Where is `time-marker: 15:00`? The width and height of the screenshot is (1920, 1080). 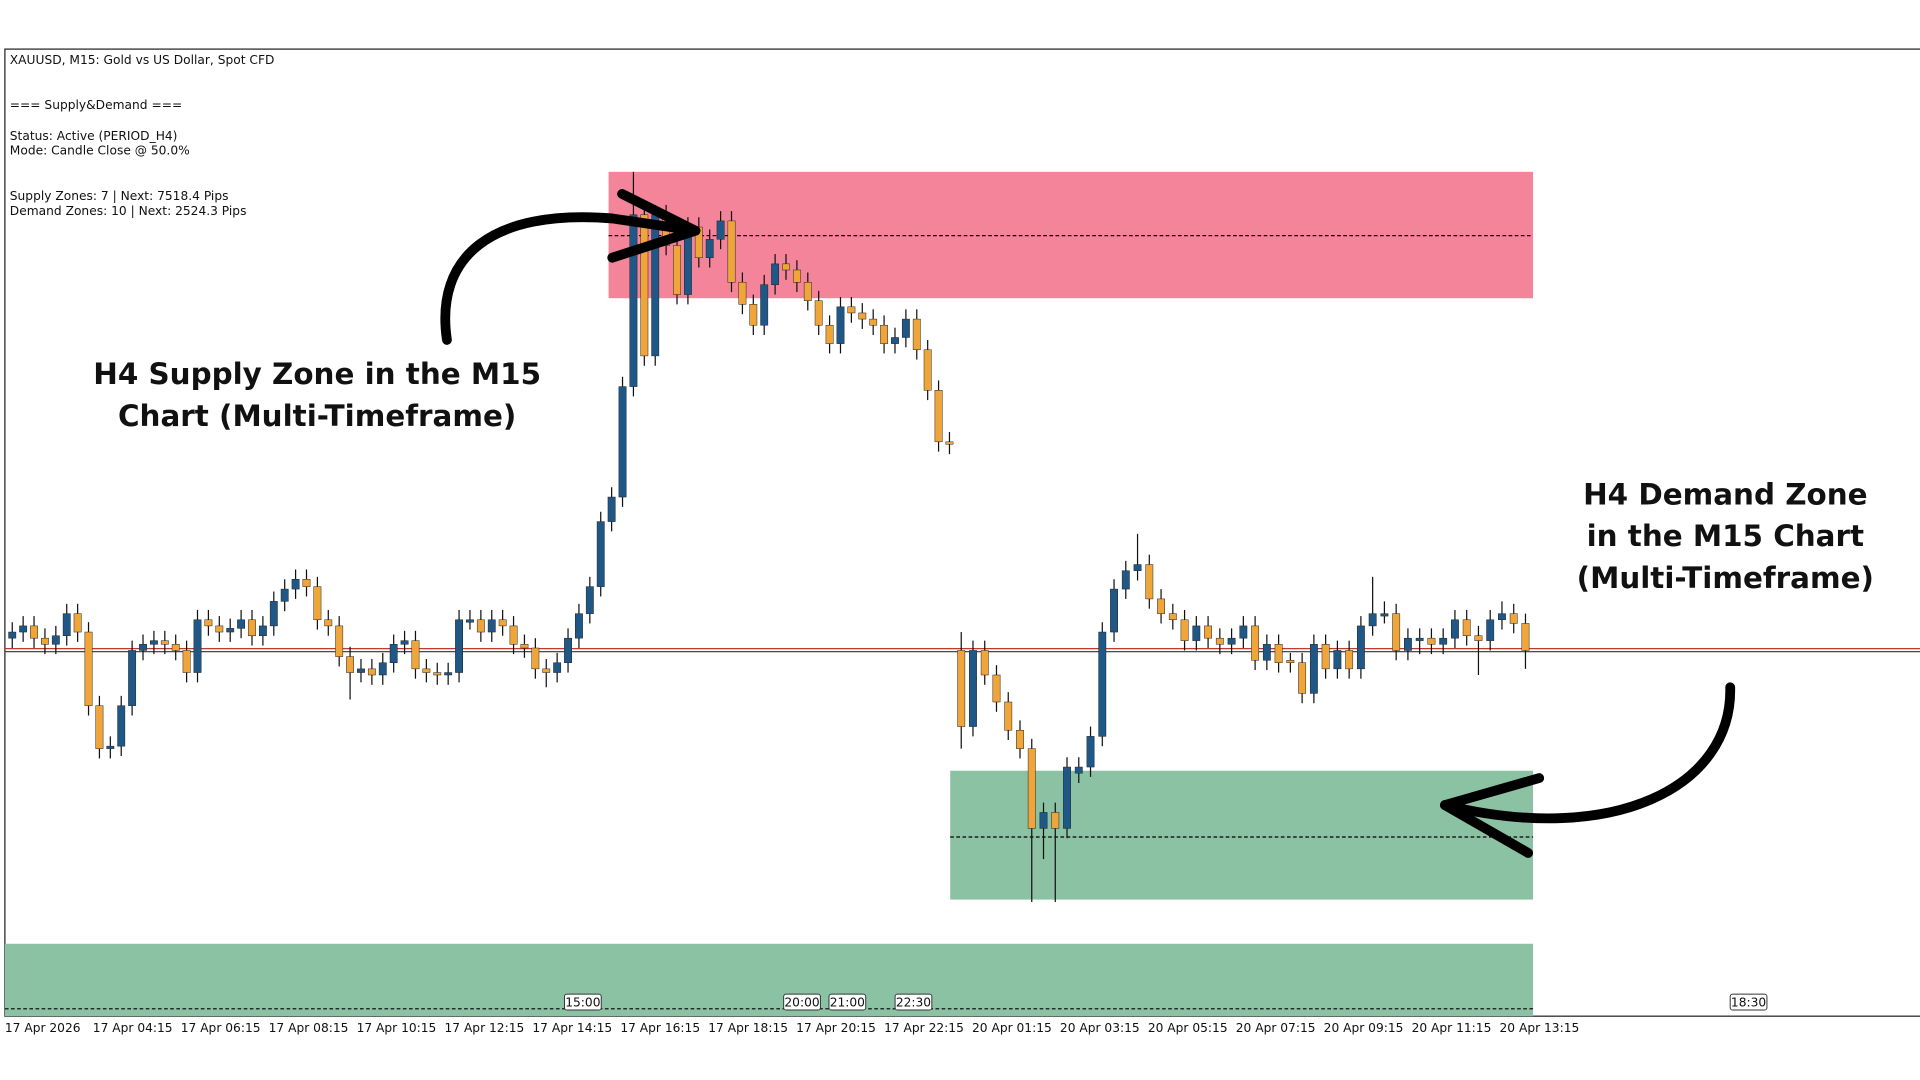 time-marker: 15:00 is located at coordinates (582, 1002).